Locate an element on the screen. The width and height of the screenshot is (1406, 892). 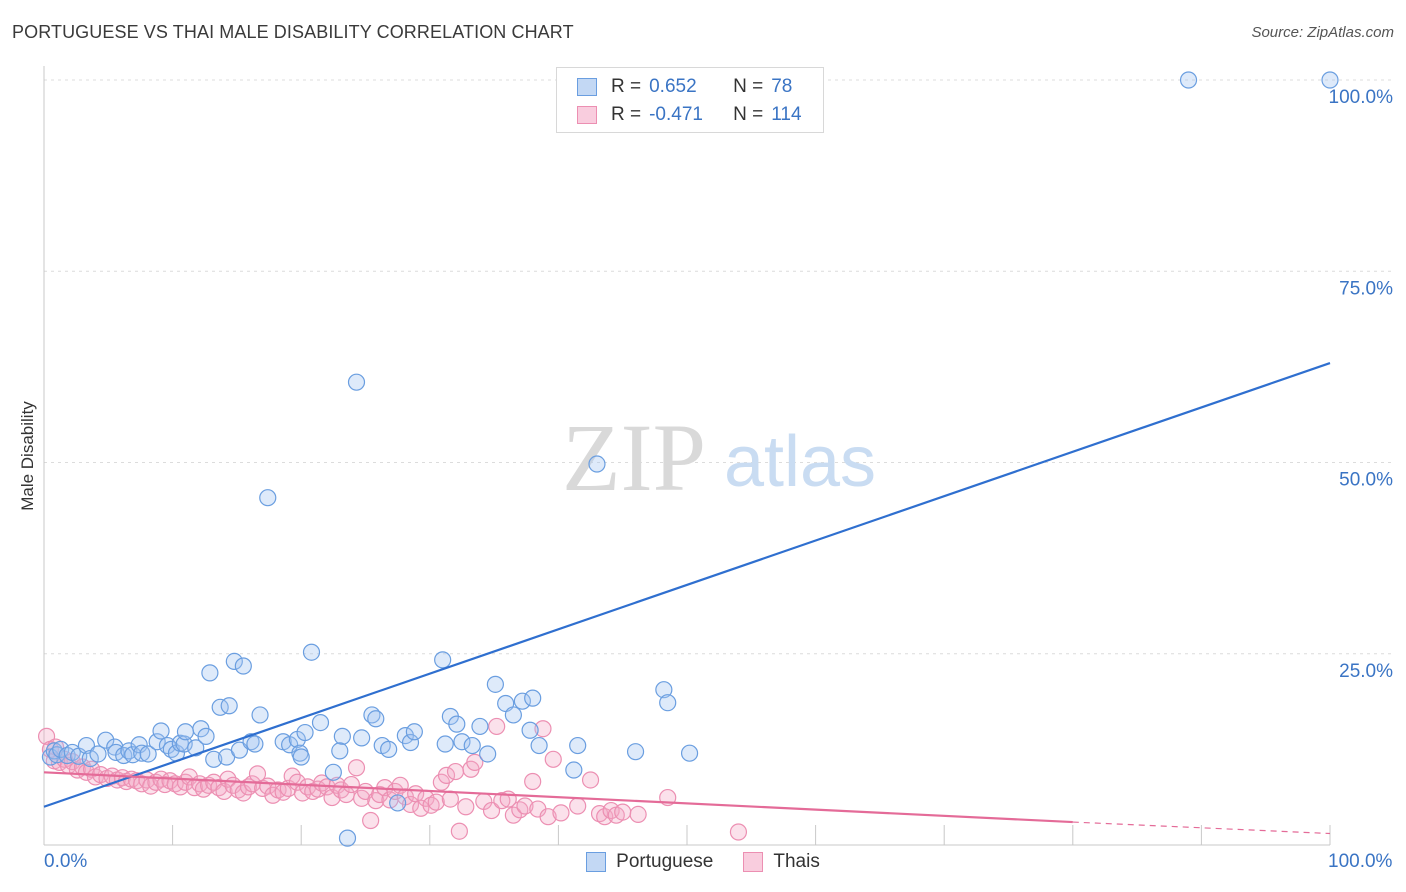
stats-row-thais: R = -0.471 N = 114 is located at coordinates (689, 115).